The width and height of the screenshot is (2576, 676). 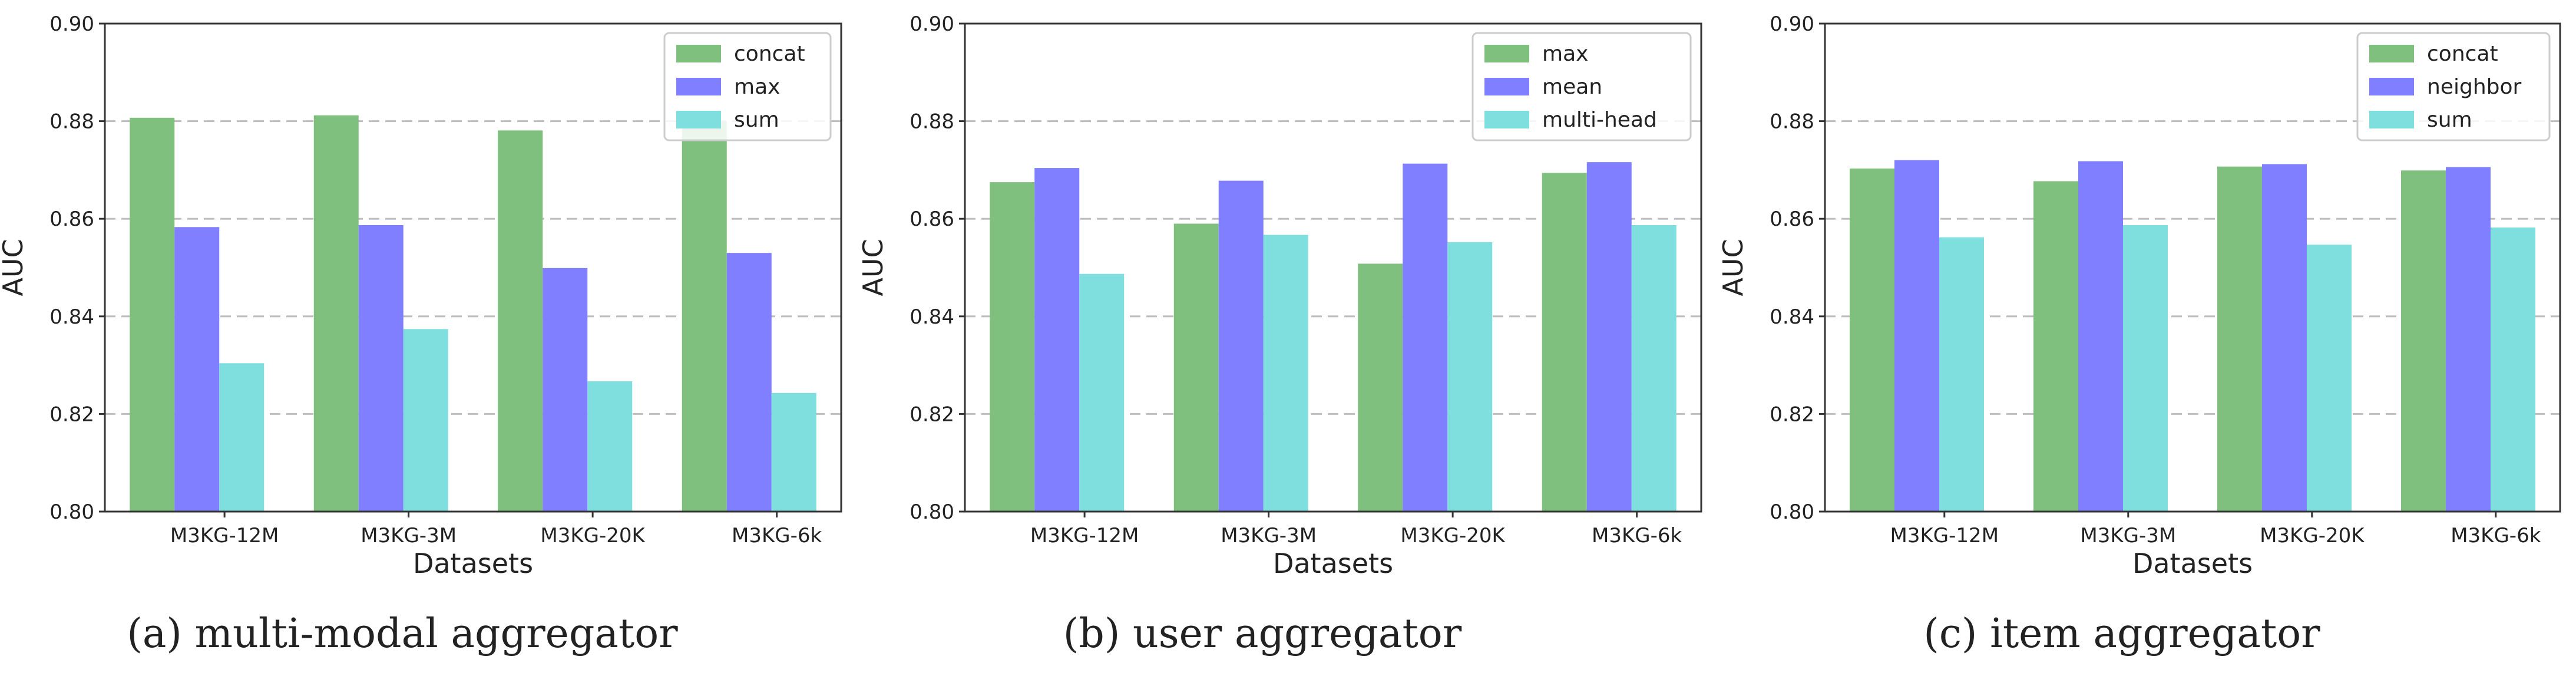 What do you see at coordinates (1102, 392) in the screenshot?
I see `bar-multi-head-M3KG-12M` at bounding box center [1102, 392].